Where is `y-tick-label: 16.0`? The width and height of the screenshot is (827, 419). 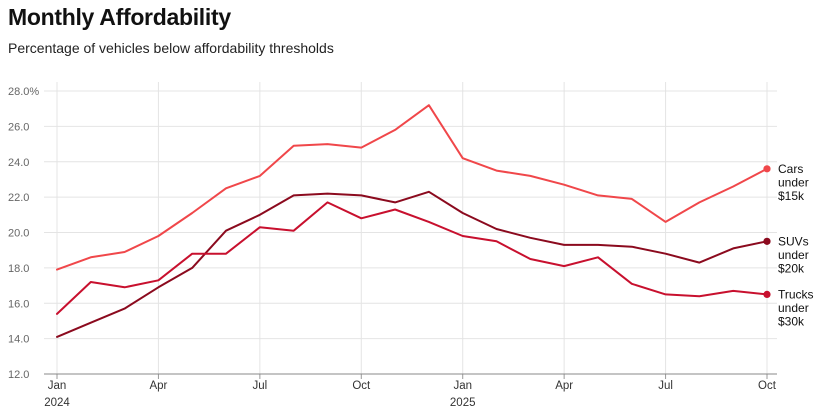 y-tick-label: 16.0 is located at coordinates (18, 304).